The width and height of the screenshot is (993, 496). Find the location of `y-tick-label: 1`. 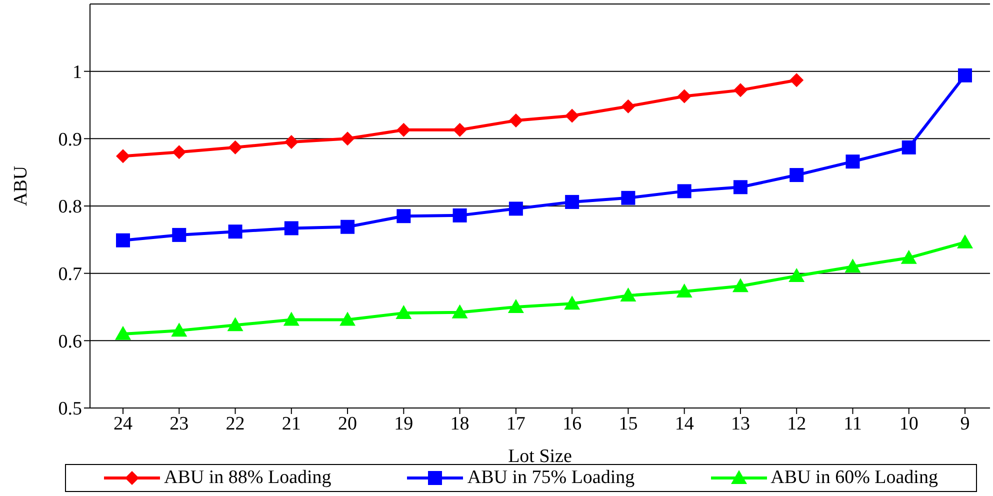

y-tick-label: 1 is located at coordinates (77, 73).